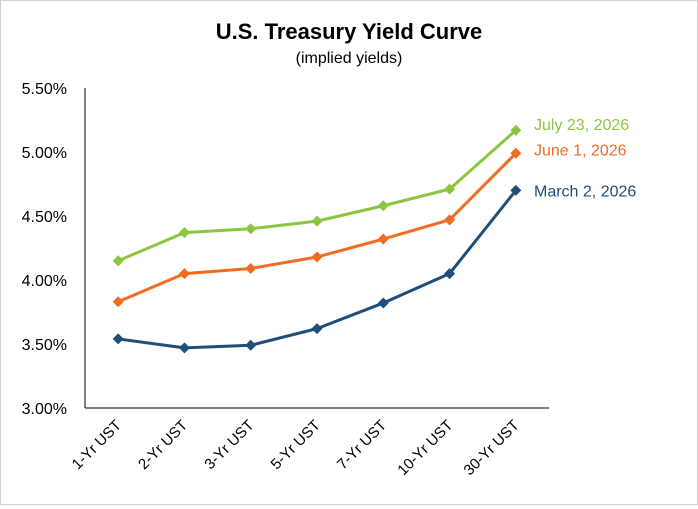  I want to click on series-label: June 1, 2026, so click(580, 150).